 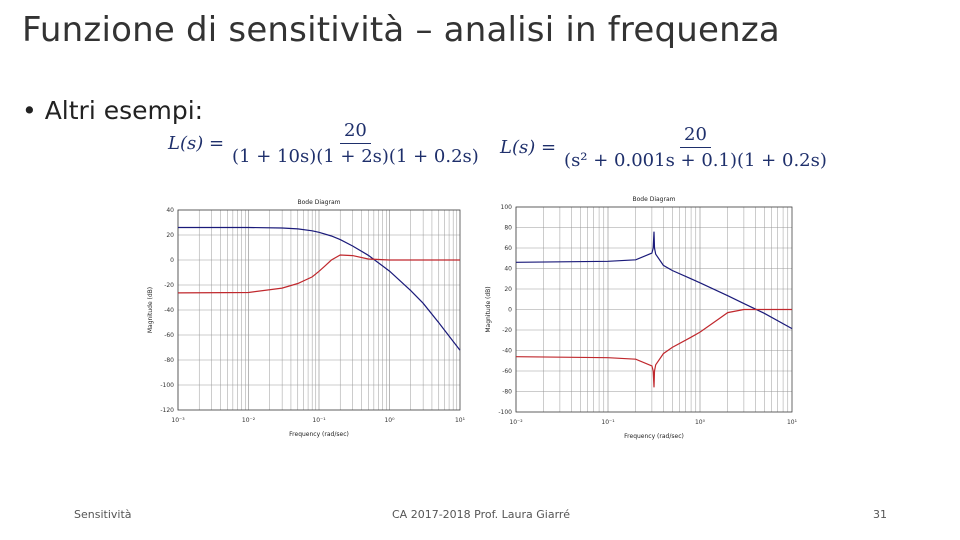 What do you see at coordinates (880, 514) in the screenshot?
I see `page-number: 31` at bounding box center [880, 514].